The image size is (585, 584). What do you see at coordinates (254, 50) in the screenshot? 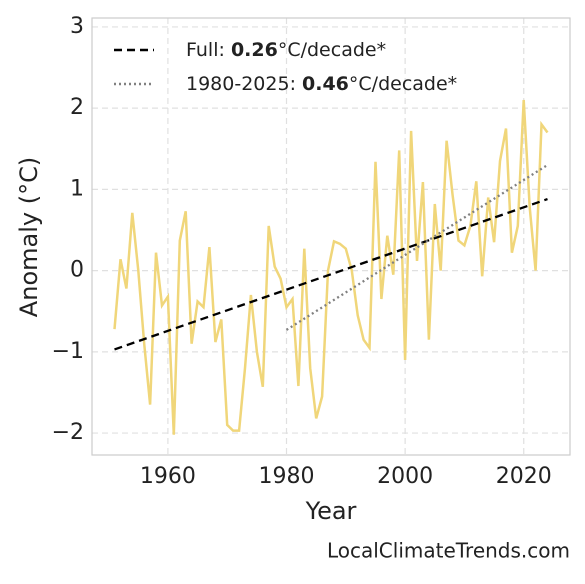
I see `legend-label-part: 0.26` at bounding box center [254, 50].